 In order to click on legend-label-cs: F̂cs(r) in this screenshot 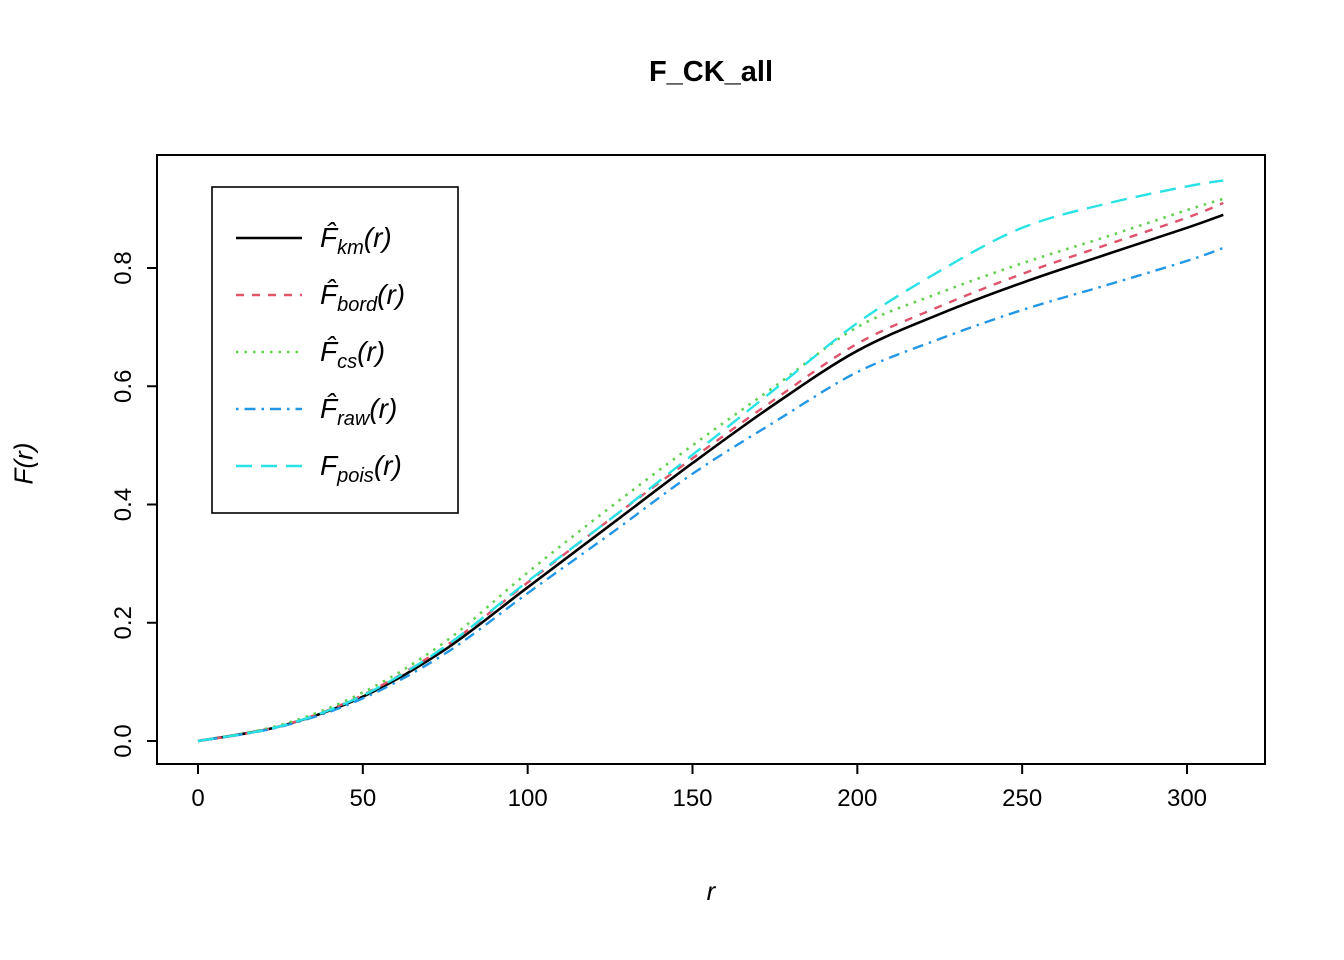, I will do `click(352, 354)`.